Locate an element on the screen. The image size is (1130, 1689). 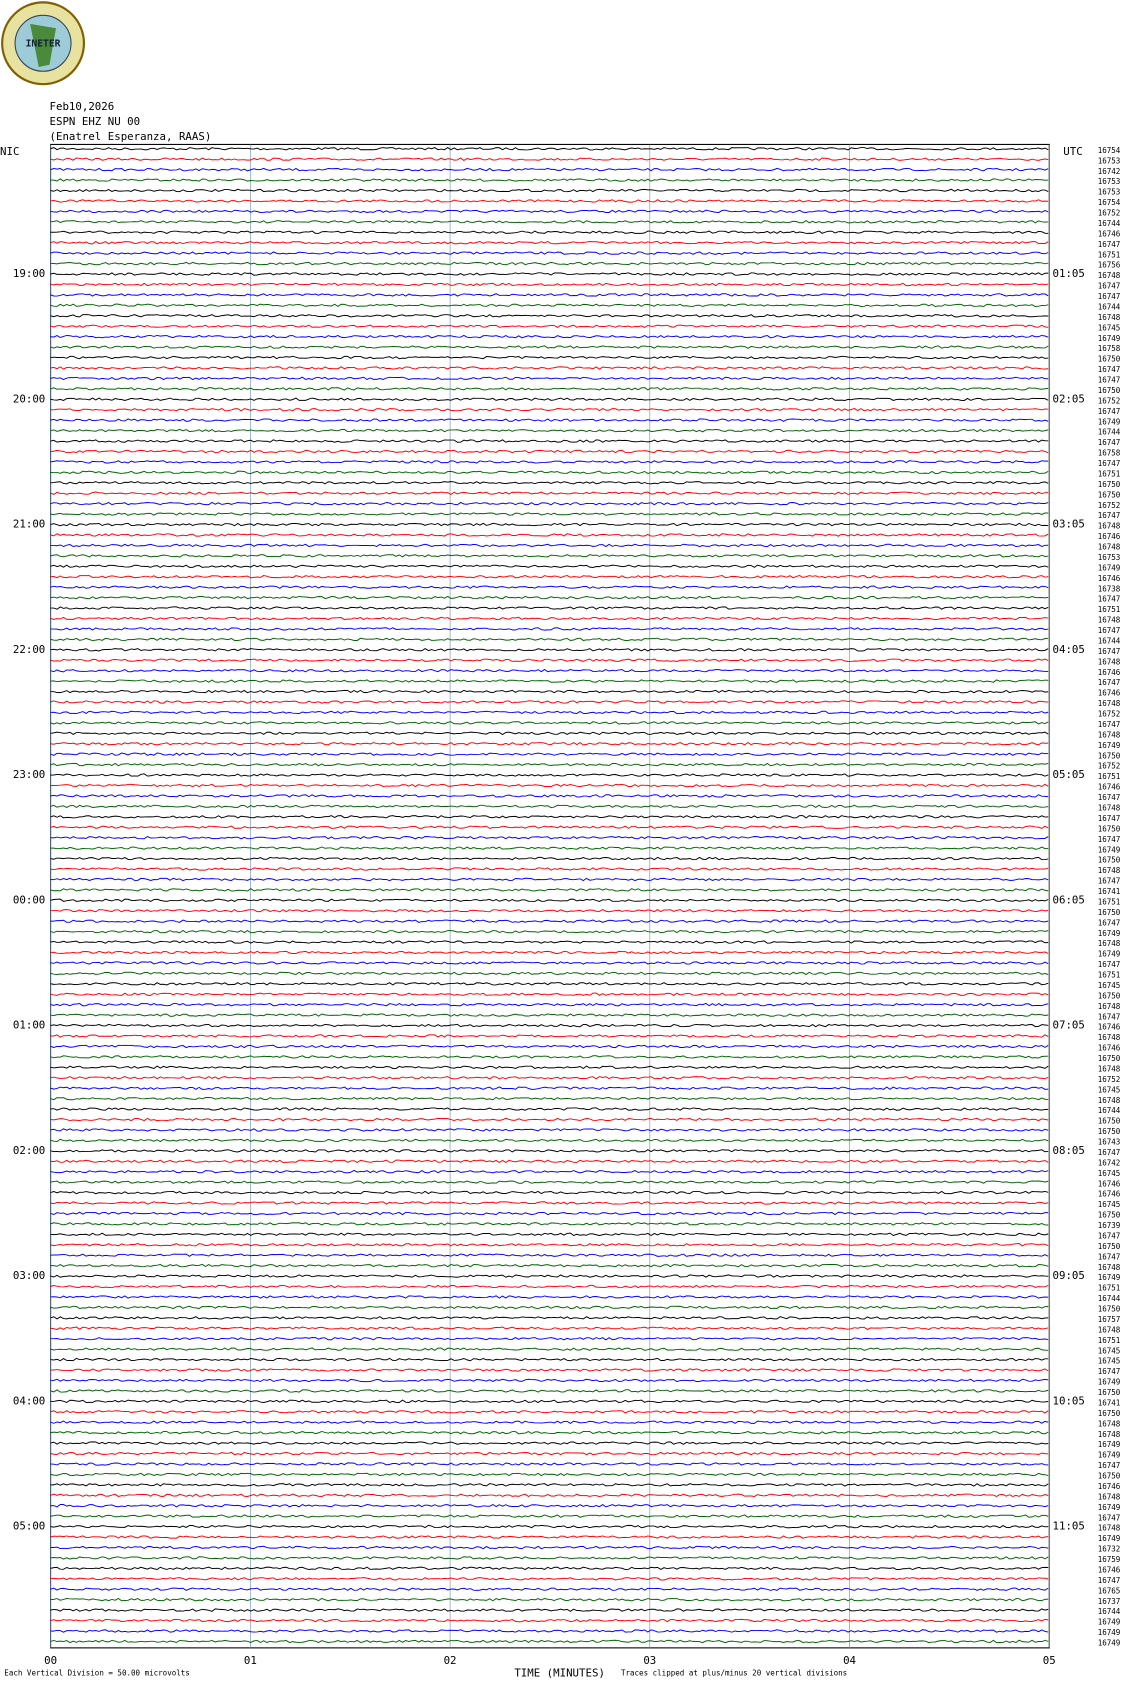
trace-label: 16754 is located at coordinates (1109, 150).